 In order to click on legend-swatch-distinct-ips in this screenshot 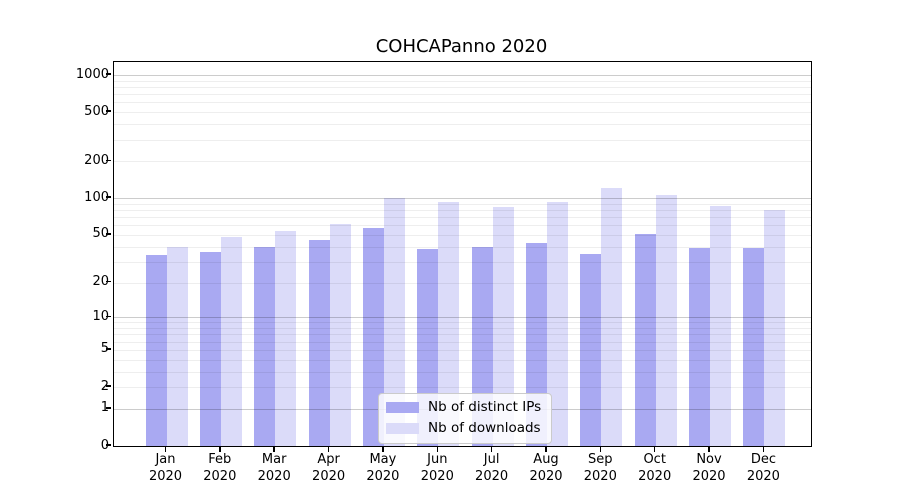, I will do `click(402, 407)`.